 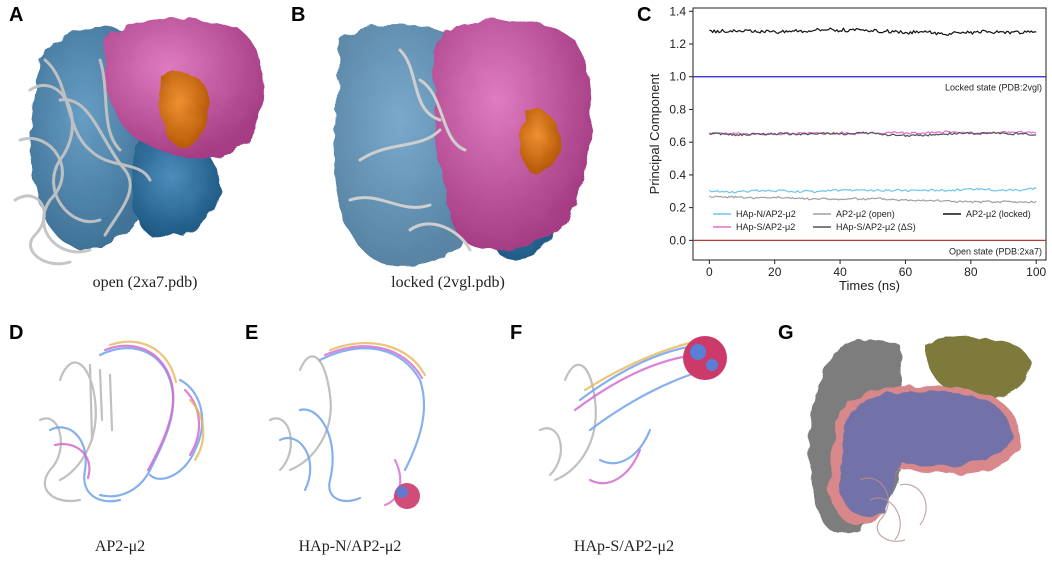 I want to click on caption-ap2-mu2: AP2-μ2, so click(x=120, y=546).